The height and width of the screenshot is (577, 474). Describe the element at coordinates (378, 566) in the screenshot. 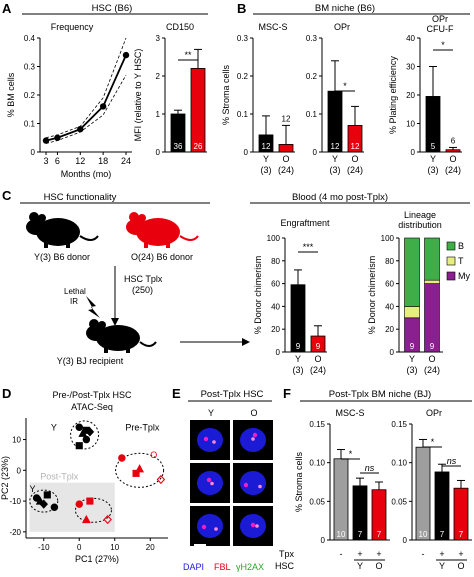

I see `f-msc-hsc-value: O` at that location.